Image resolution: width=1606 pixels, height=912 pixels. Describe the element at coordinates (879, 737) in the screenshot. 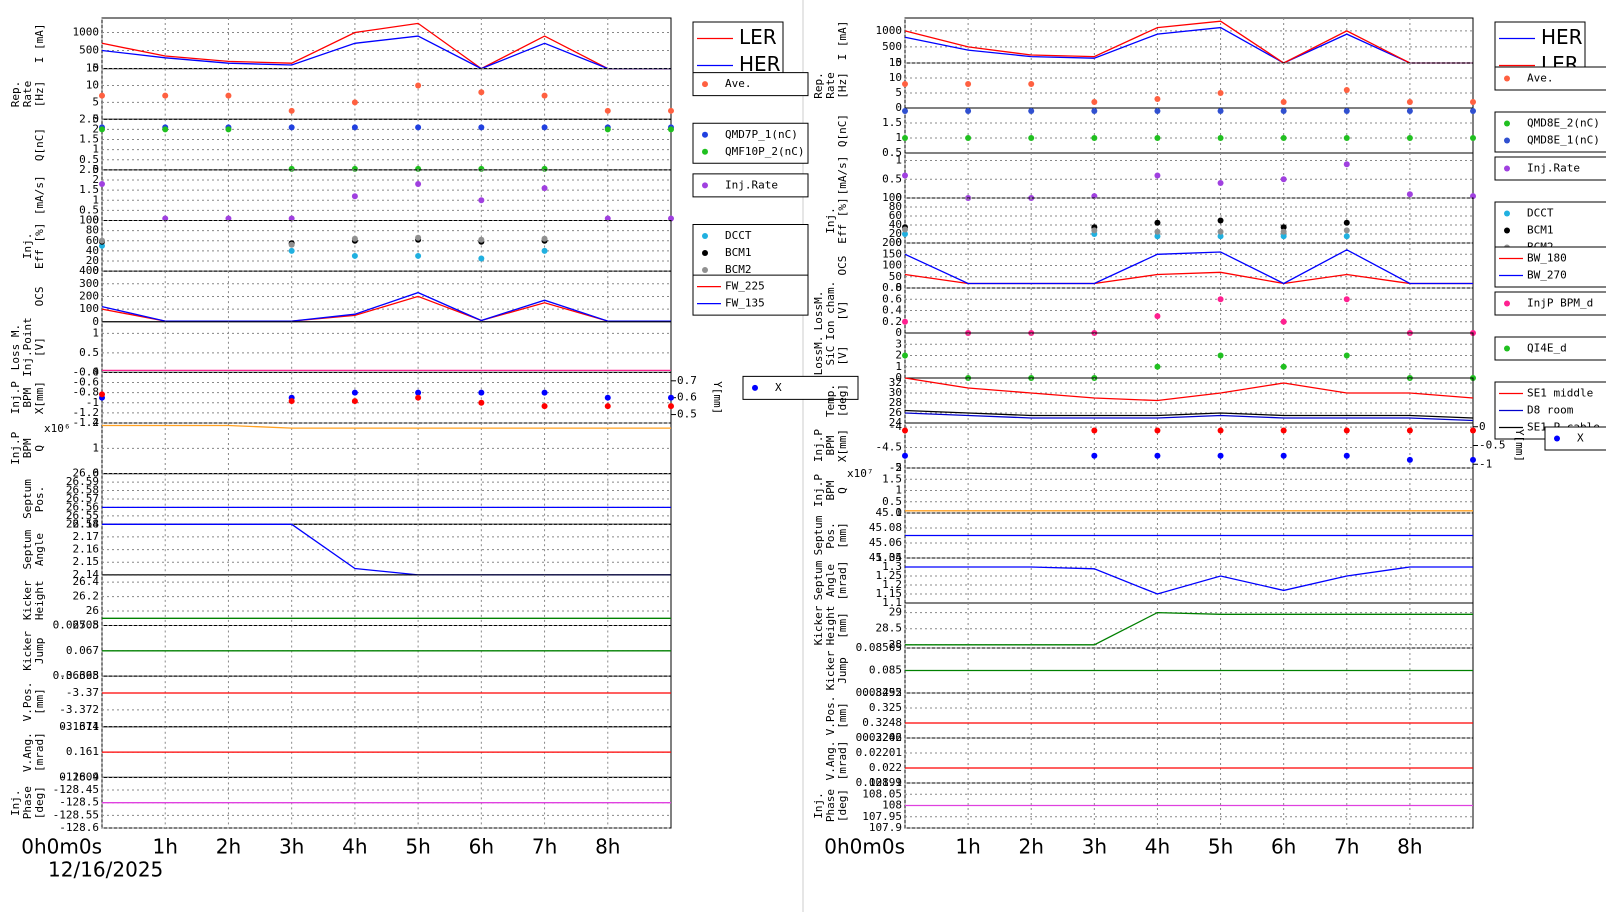

I see `y-tick-label: 0.02202` at that location.